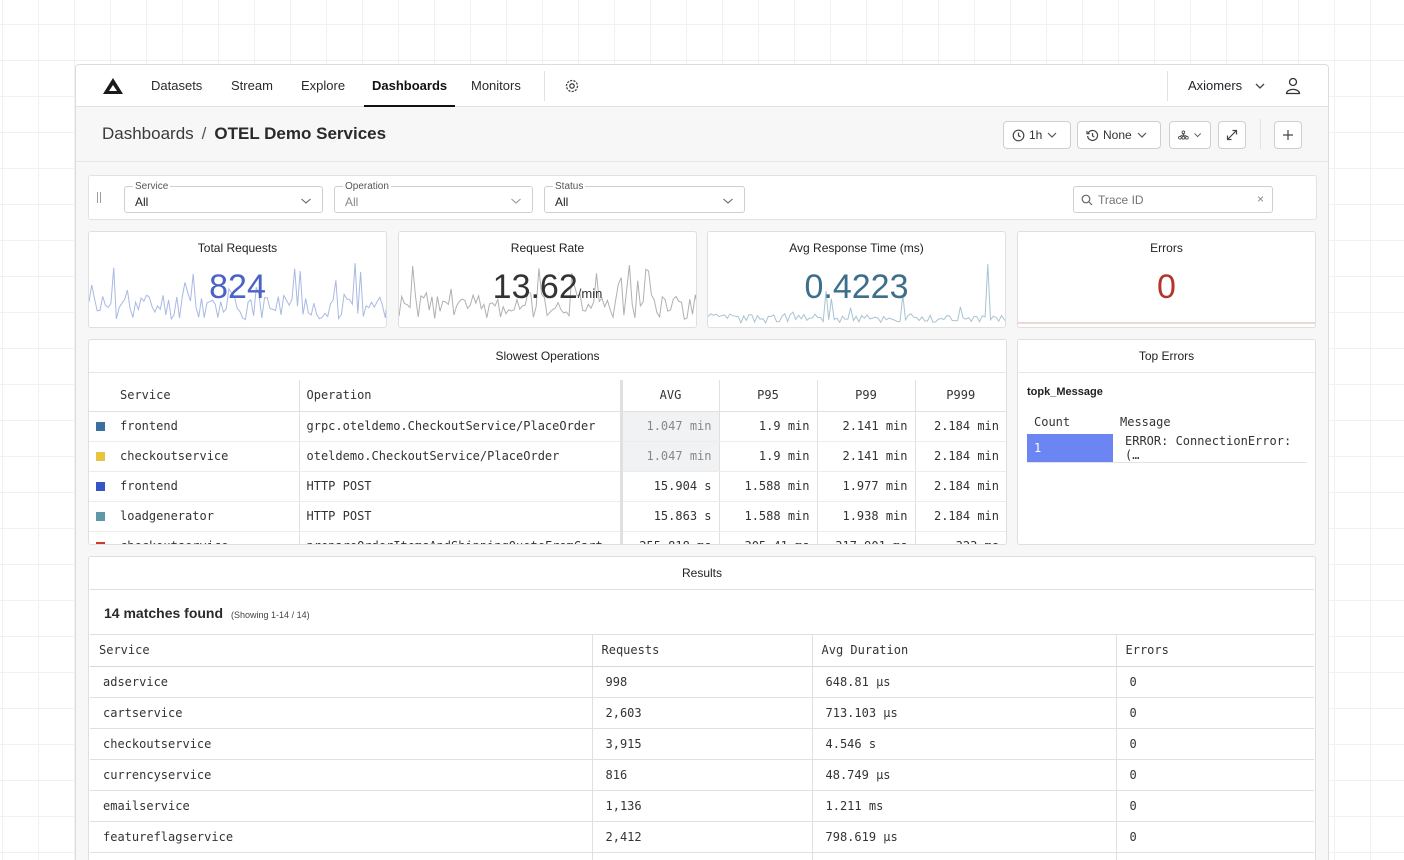 The height and width of the screenshot is (860, 1404). What do you see at coordinates (572, 86) in the screenshot?
I see `settings-gear-icon` at bounding box center [572, 86].